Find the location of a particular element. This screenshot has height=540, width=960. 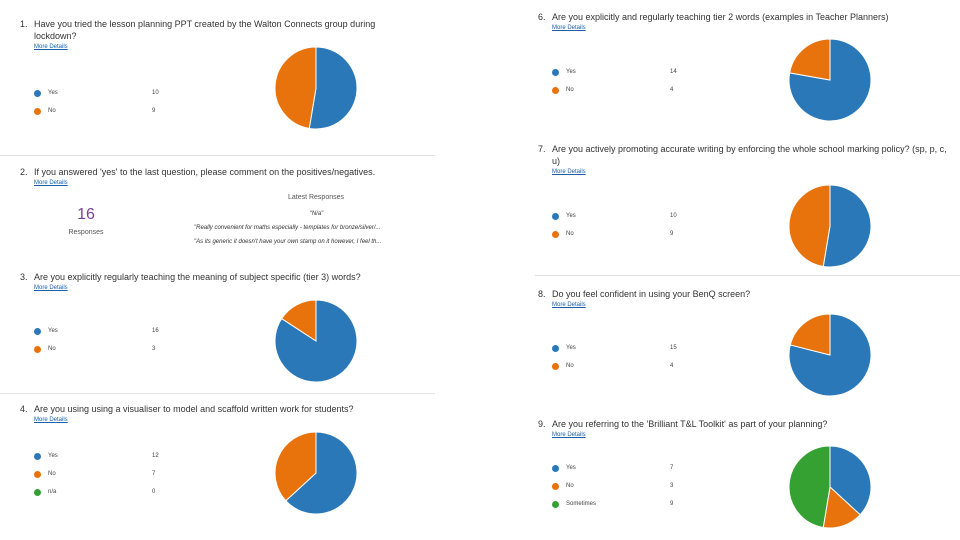

legend-value: 0 is located at coordinates (154, 492).